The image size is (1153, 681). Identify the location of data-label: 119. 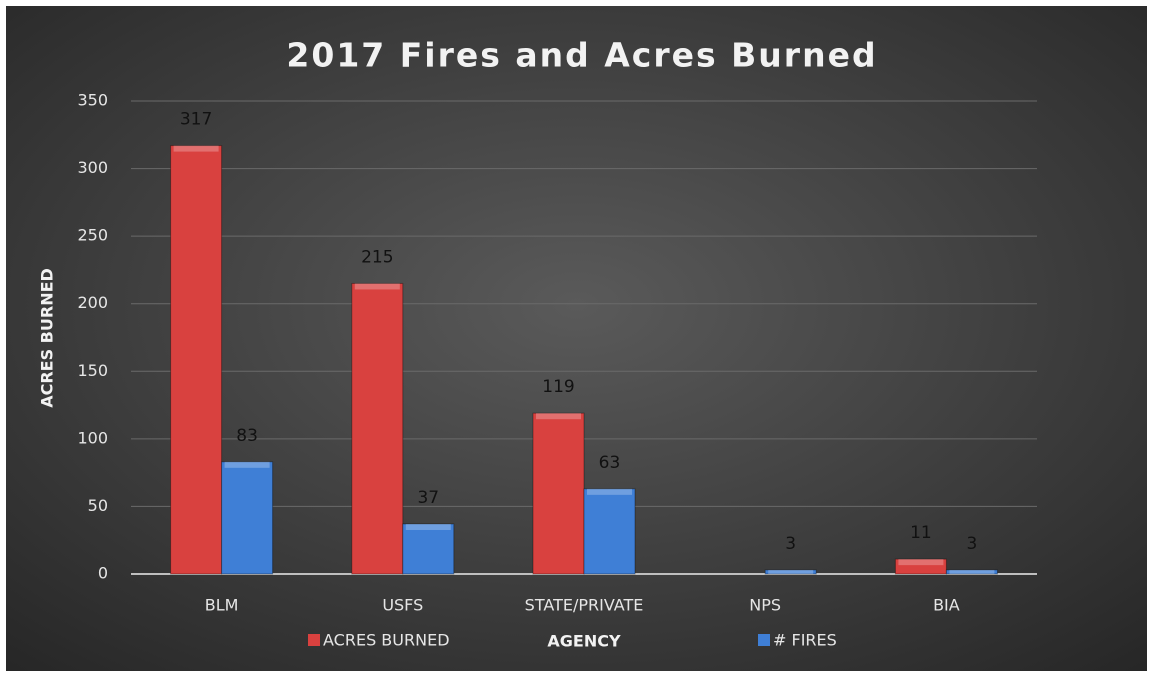
(558, 387).